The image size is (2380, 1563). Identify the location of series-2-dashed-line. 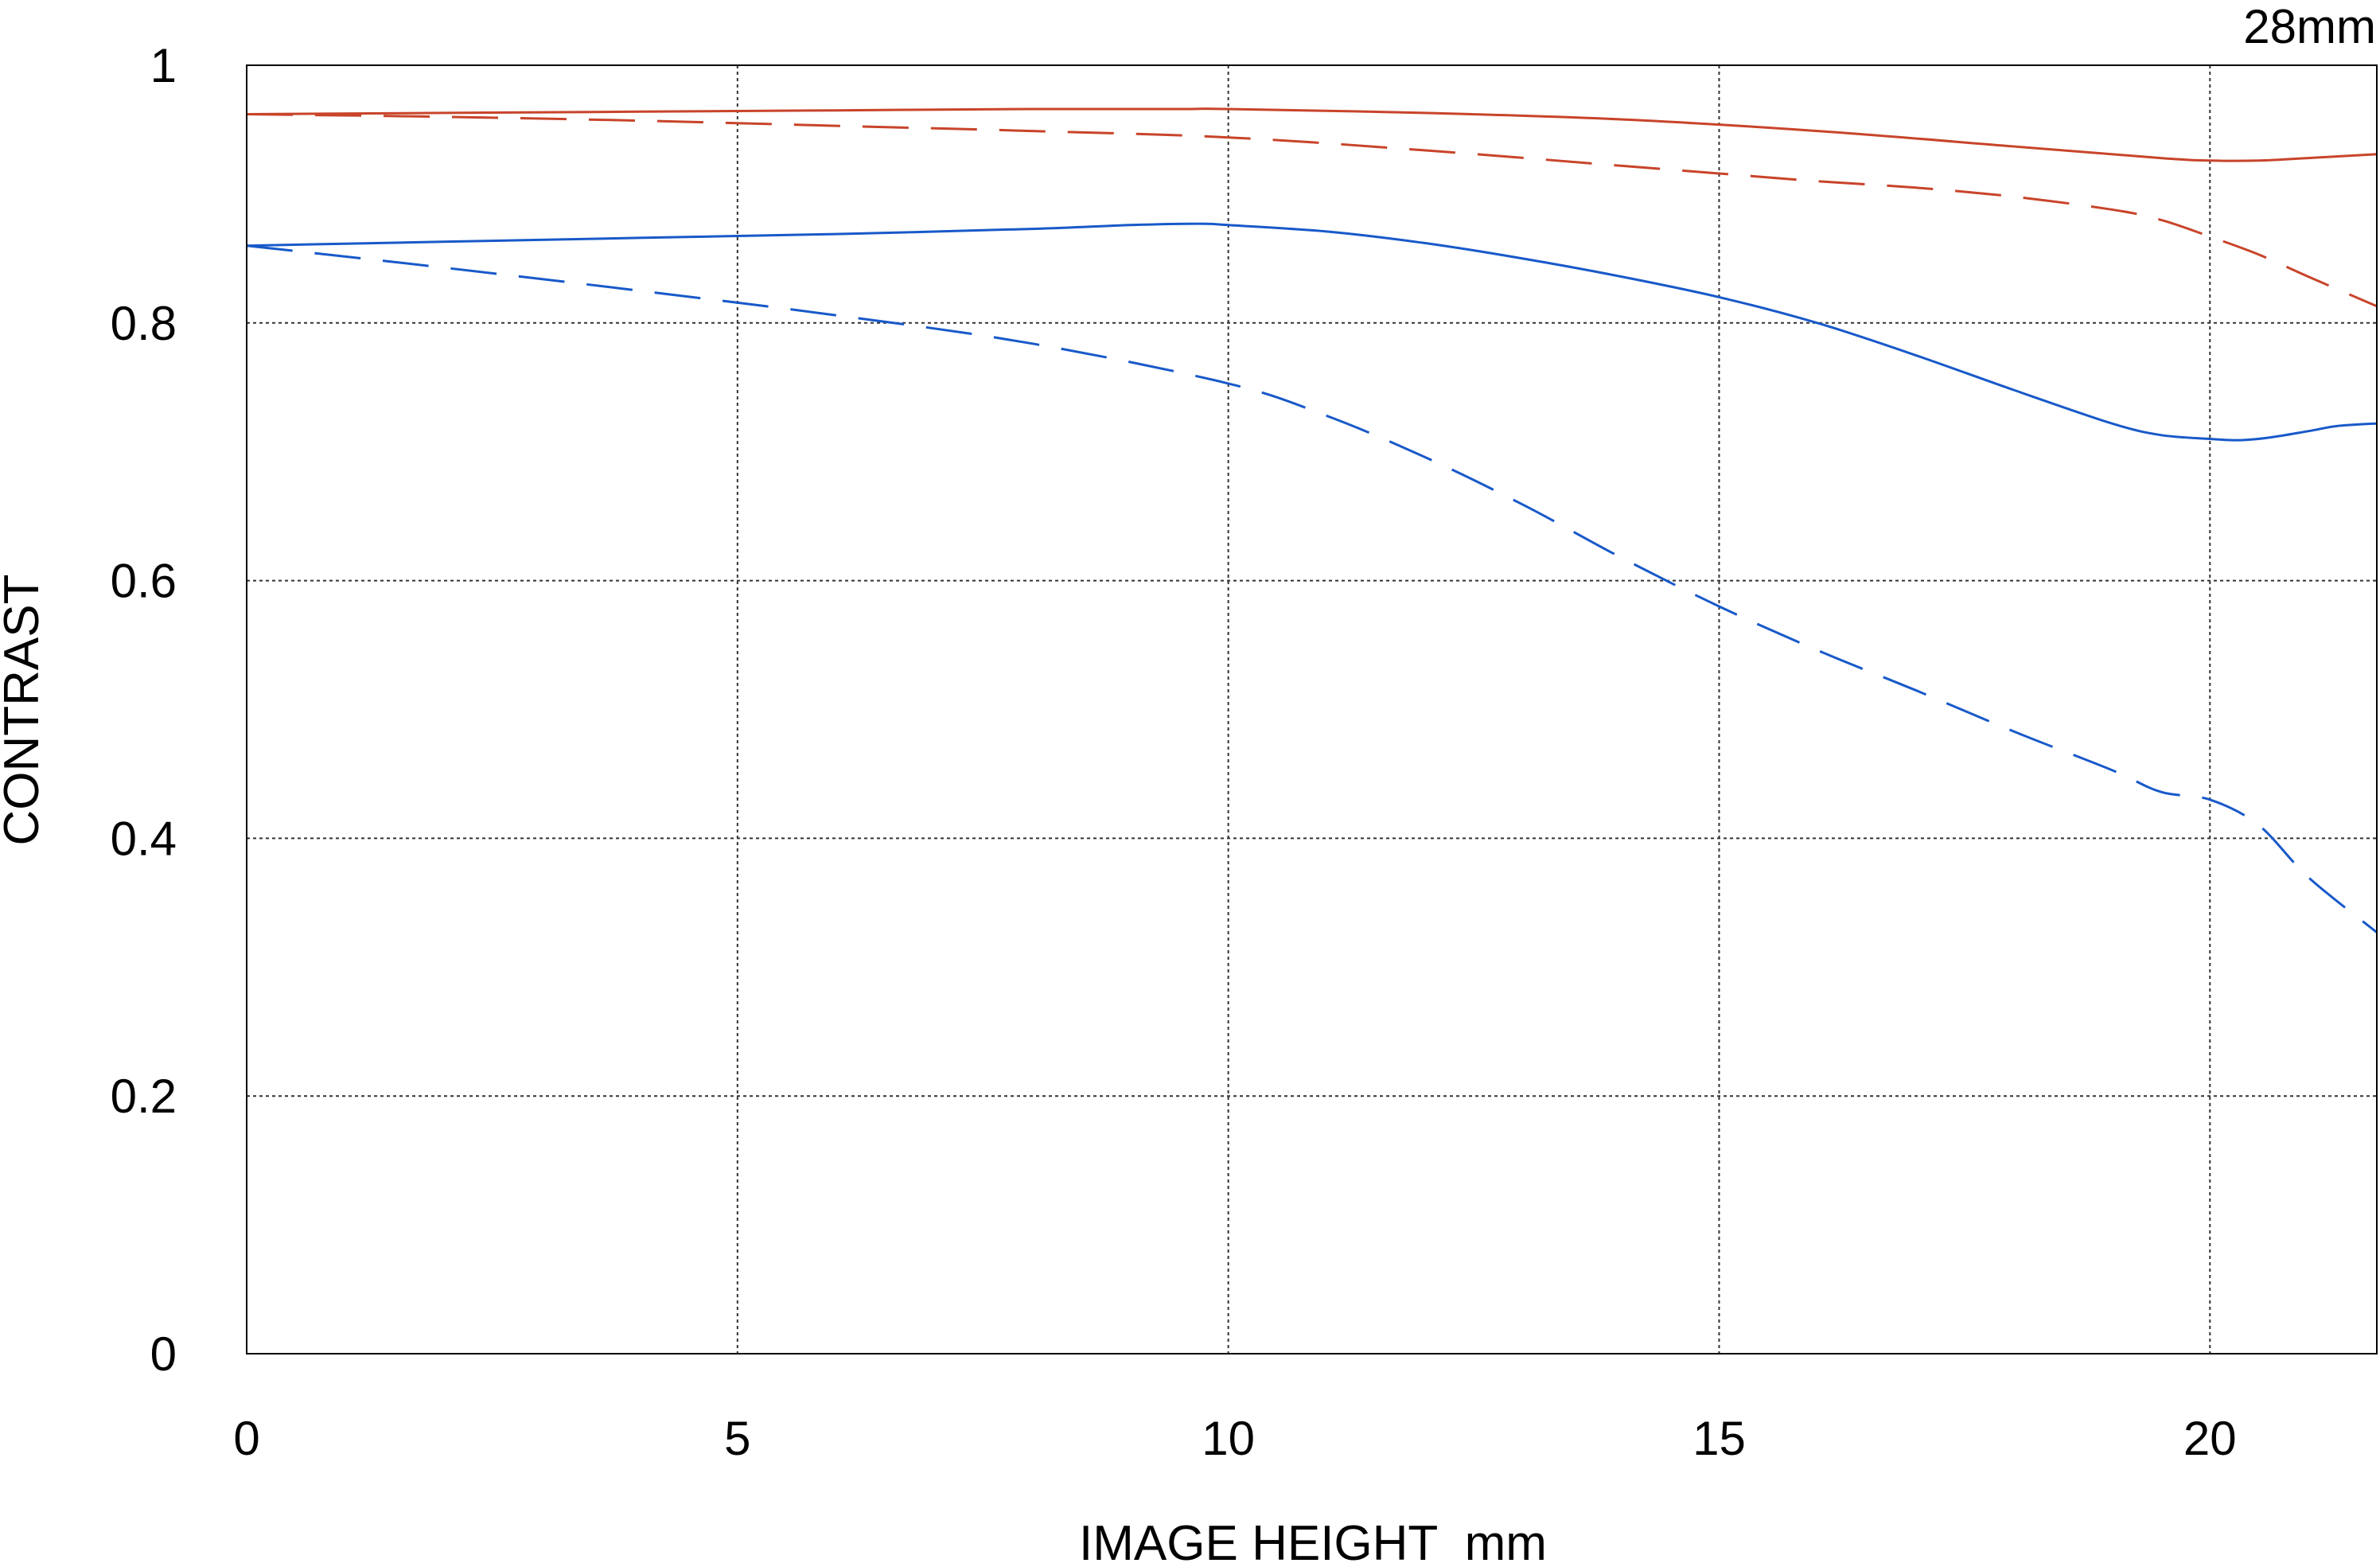
(1312, 210).